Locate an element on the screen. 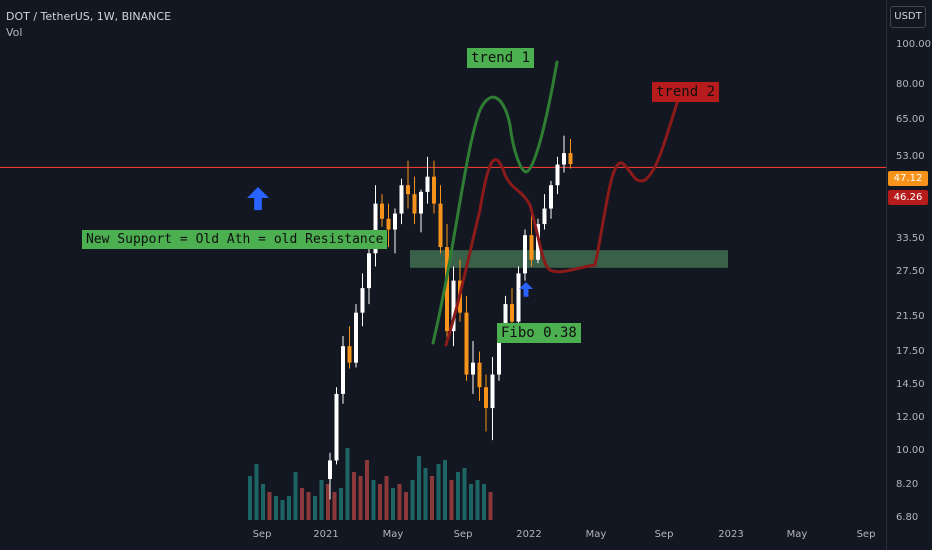  price-tick-label: 33.50 is located at coordinates (910, 238).